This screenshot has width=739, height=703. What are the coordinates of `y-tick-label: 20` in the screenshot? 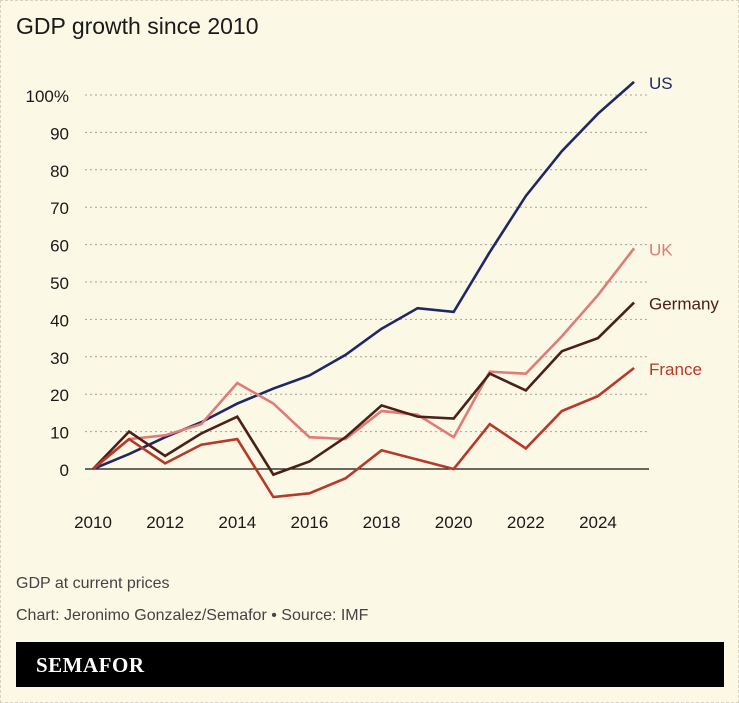 It's located at (59, 395).